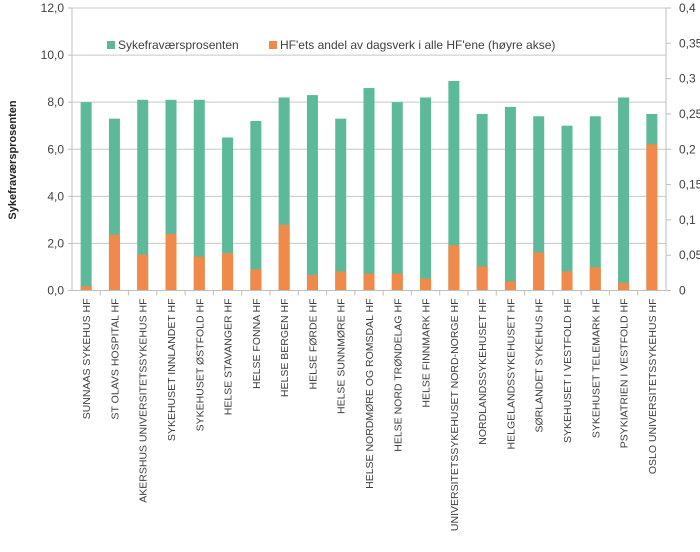 This screenshot has height=552, width=700. What do you see at coordinates (115, 359) in the screenshot?
I see `category-label: ST OLAVS HOSPITAL HF` at bounding box center [115, 359].